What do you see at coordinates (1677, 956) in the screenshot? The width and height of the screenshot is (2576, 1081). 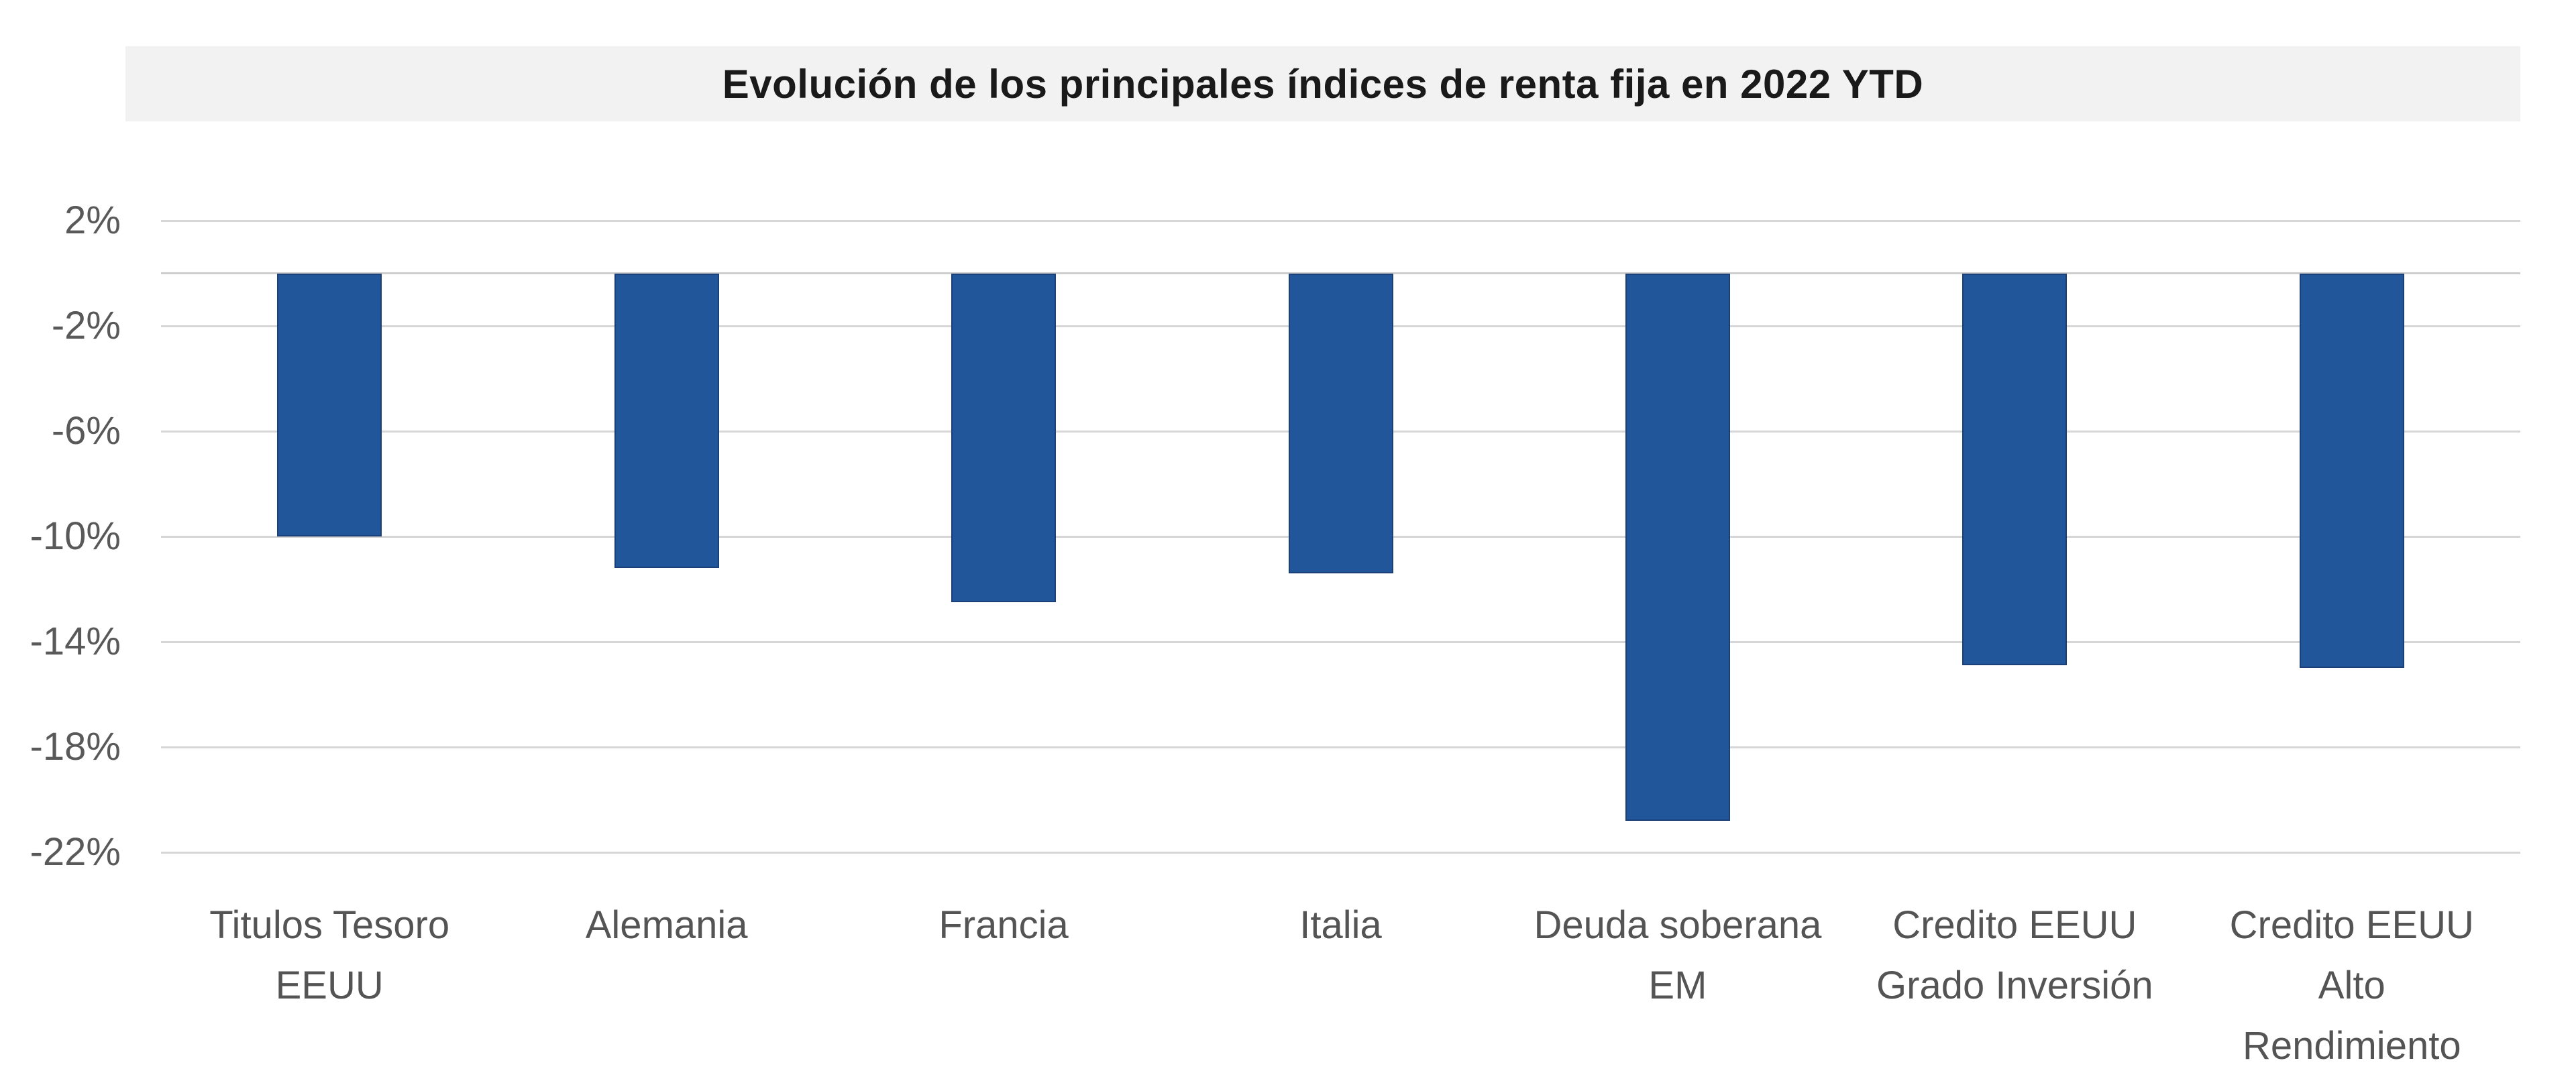 I see `x-category-label: Deuda soberana EM` at bounding box center [1677, 956].